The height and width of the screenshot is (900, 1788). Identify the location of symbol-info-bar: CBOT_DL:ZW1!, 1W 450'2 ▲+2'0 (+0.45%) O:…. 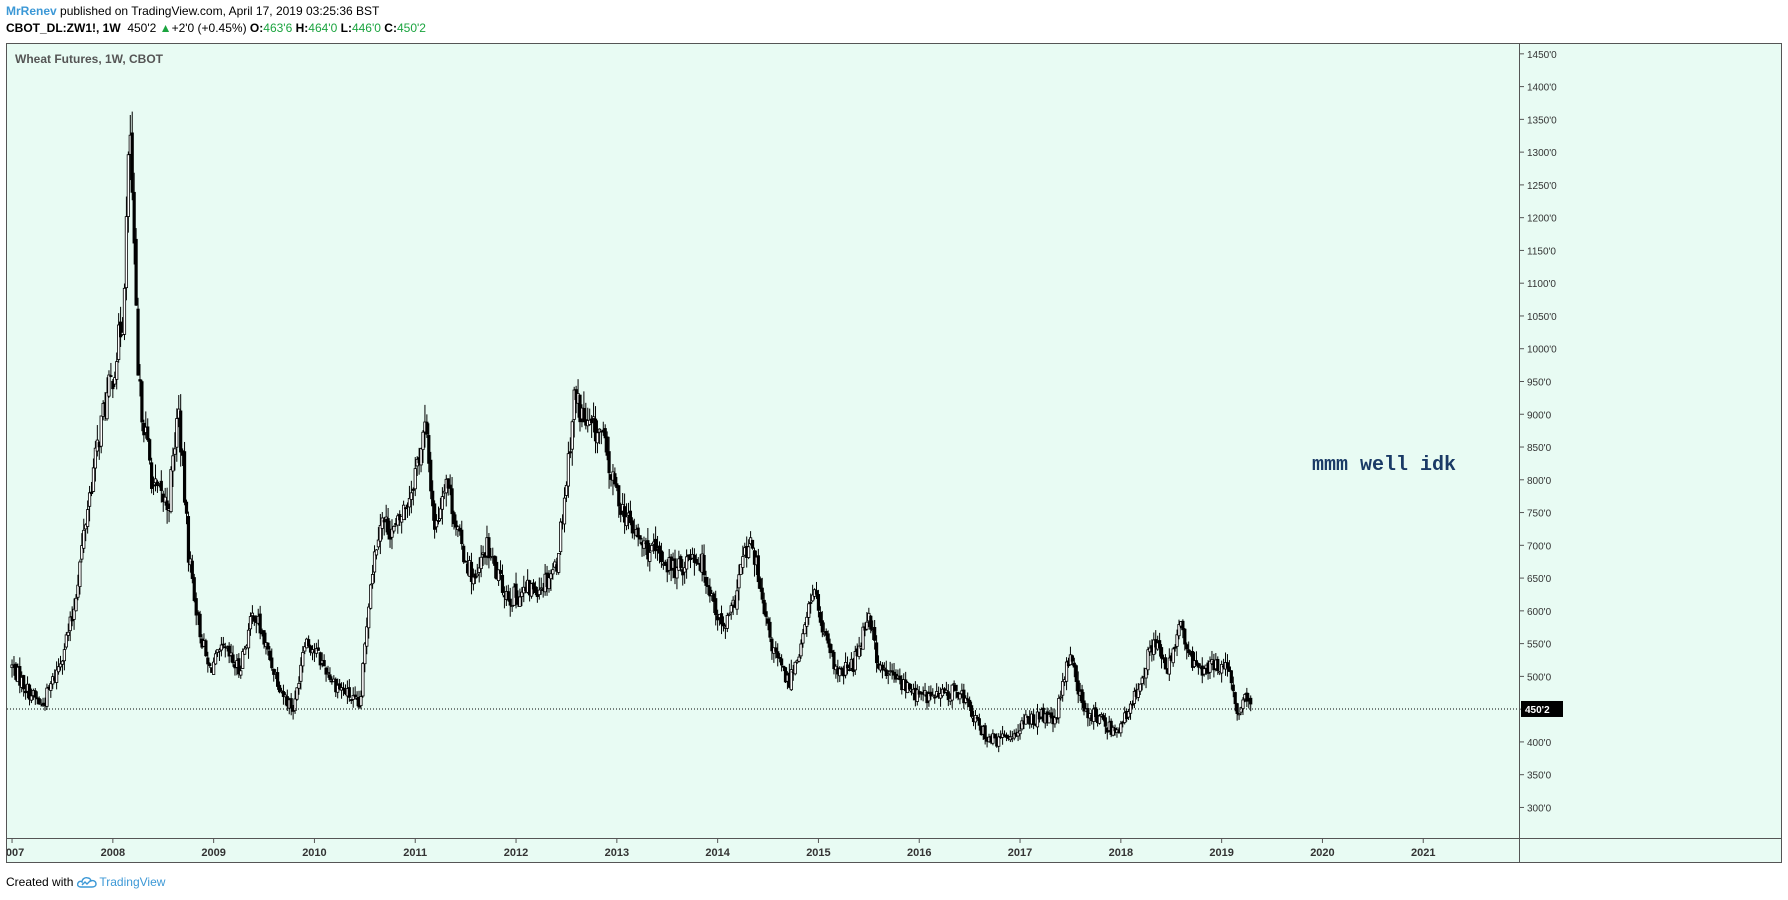
(216, 28).